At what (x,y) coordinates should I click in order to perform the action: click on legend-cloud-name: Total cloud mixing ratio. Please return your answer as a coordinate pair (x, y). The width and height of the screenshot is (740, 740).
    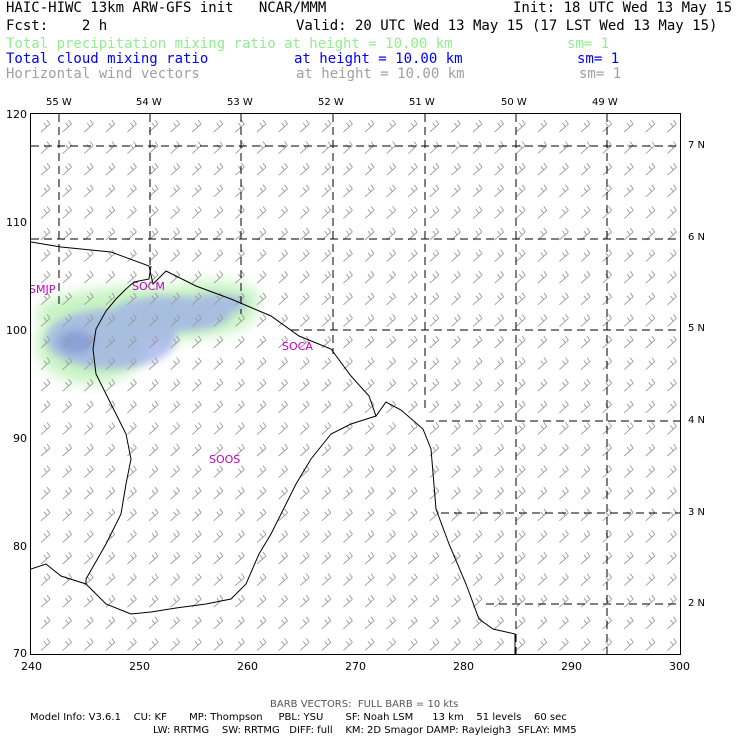
    Looking at the image, I should click on (107, 59).